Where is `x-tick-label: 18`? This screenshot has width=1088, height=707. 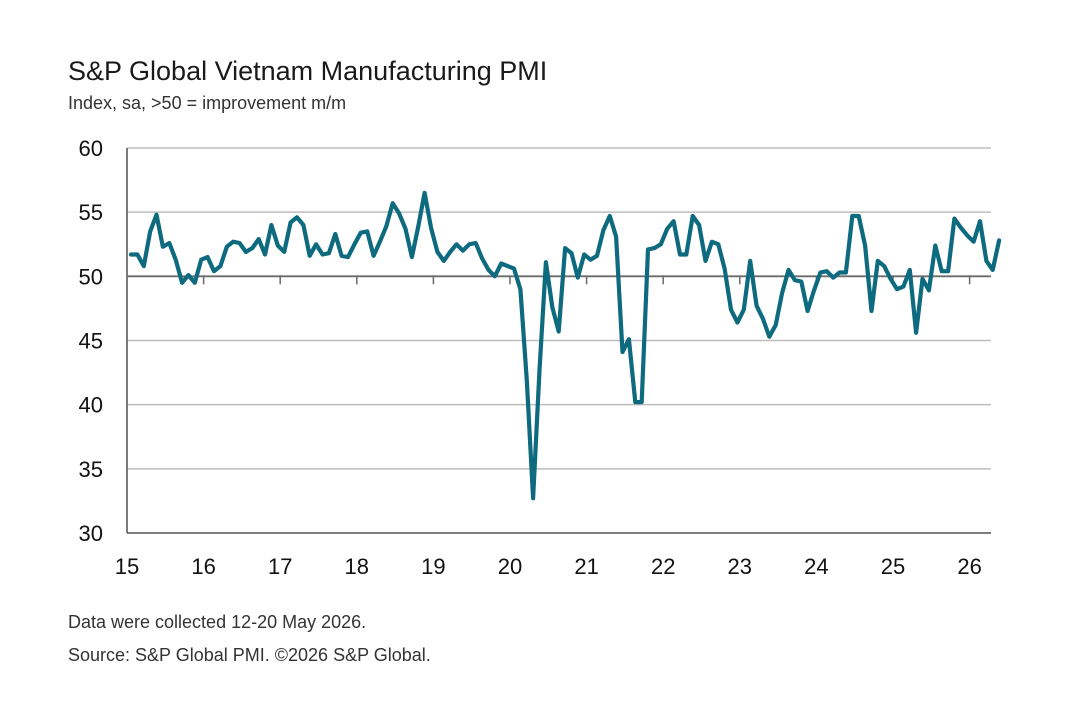
x-tick-label: 18 is located at coordinates (357, 566).